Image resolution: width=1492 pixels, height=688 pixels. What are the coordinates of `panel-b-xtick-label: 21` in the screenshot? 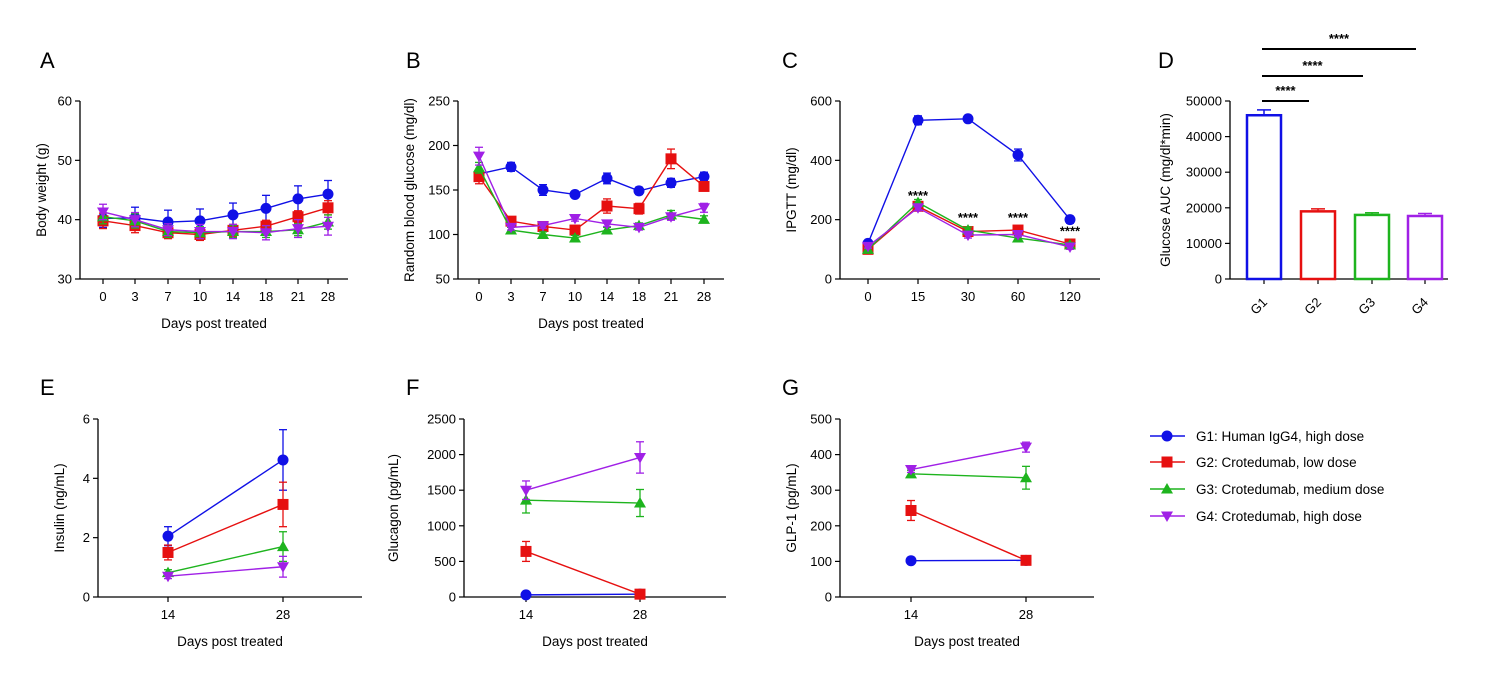 It's located at (671, 296).